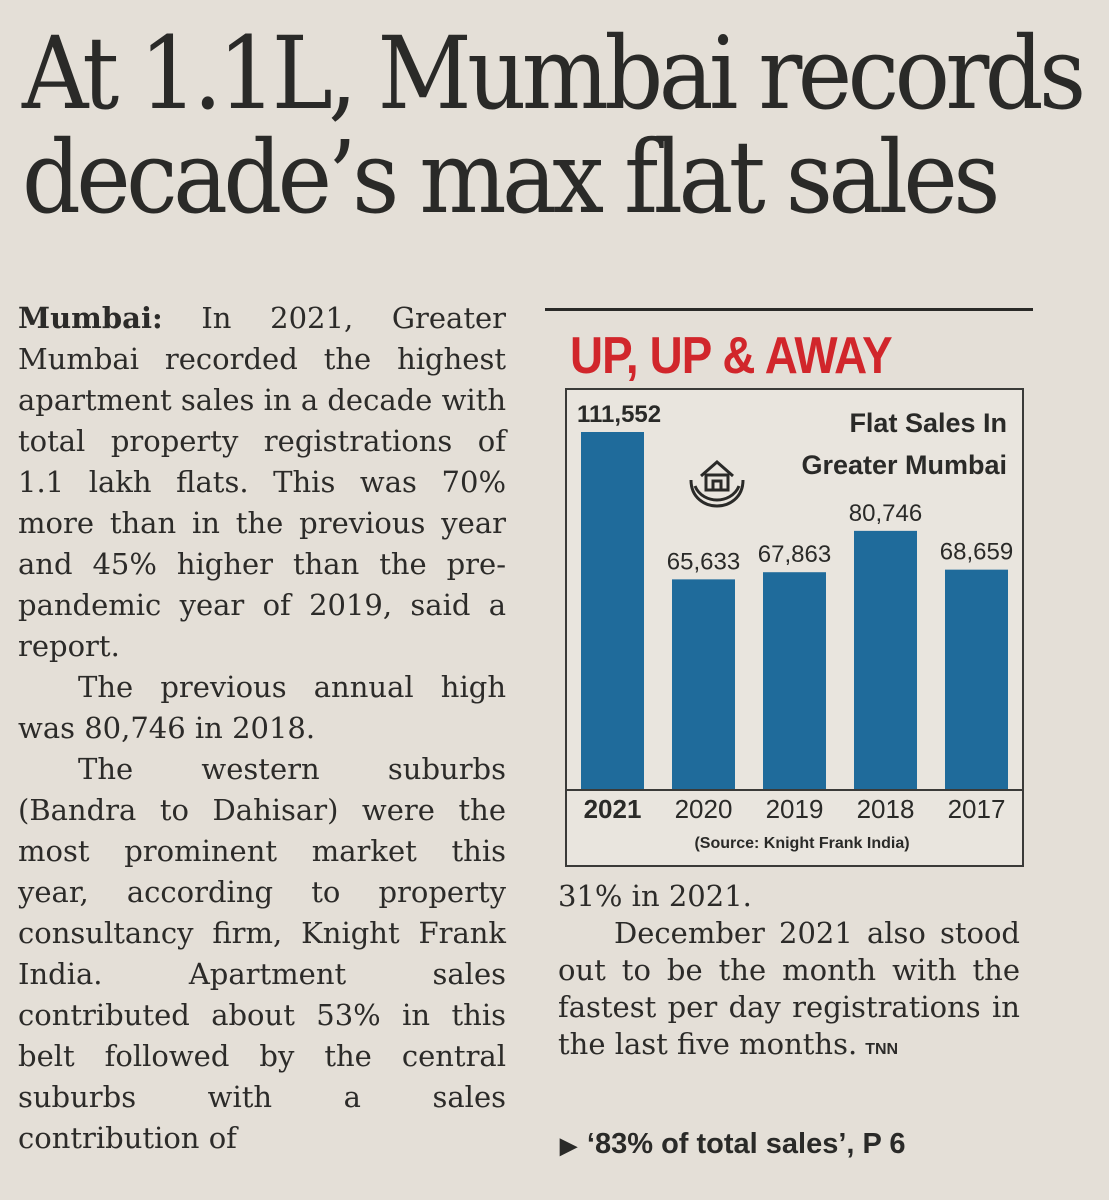  What do you see at coordinates (746, 1144) in the screenshot?
I see `page-reference-text: ‘83% of total sales’, P 6` at bounding box center [746, 1144].